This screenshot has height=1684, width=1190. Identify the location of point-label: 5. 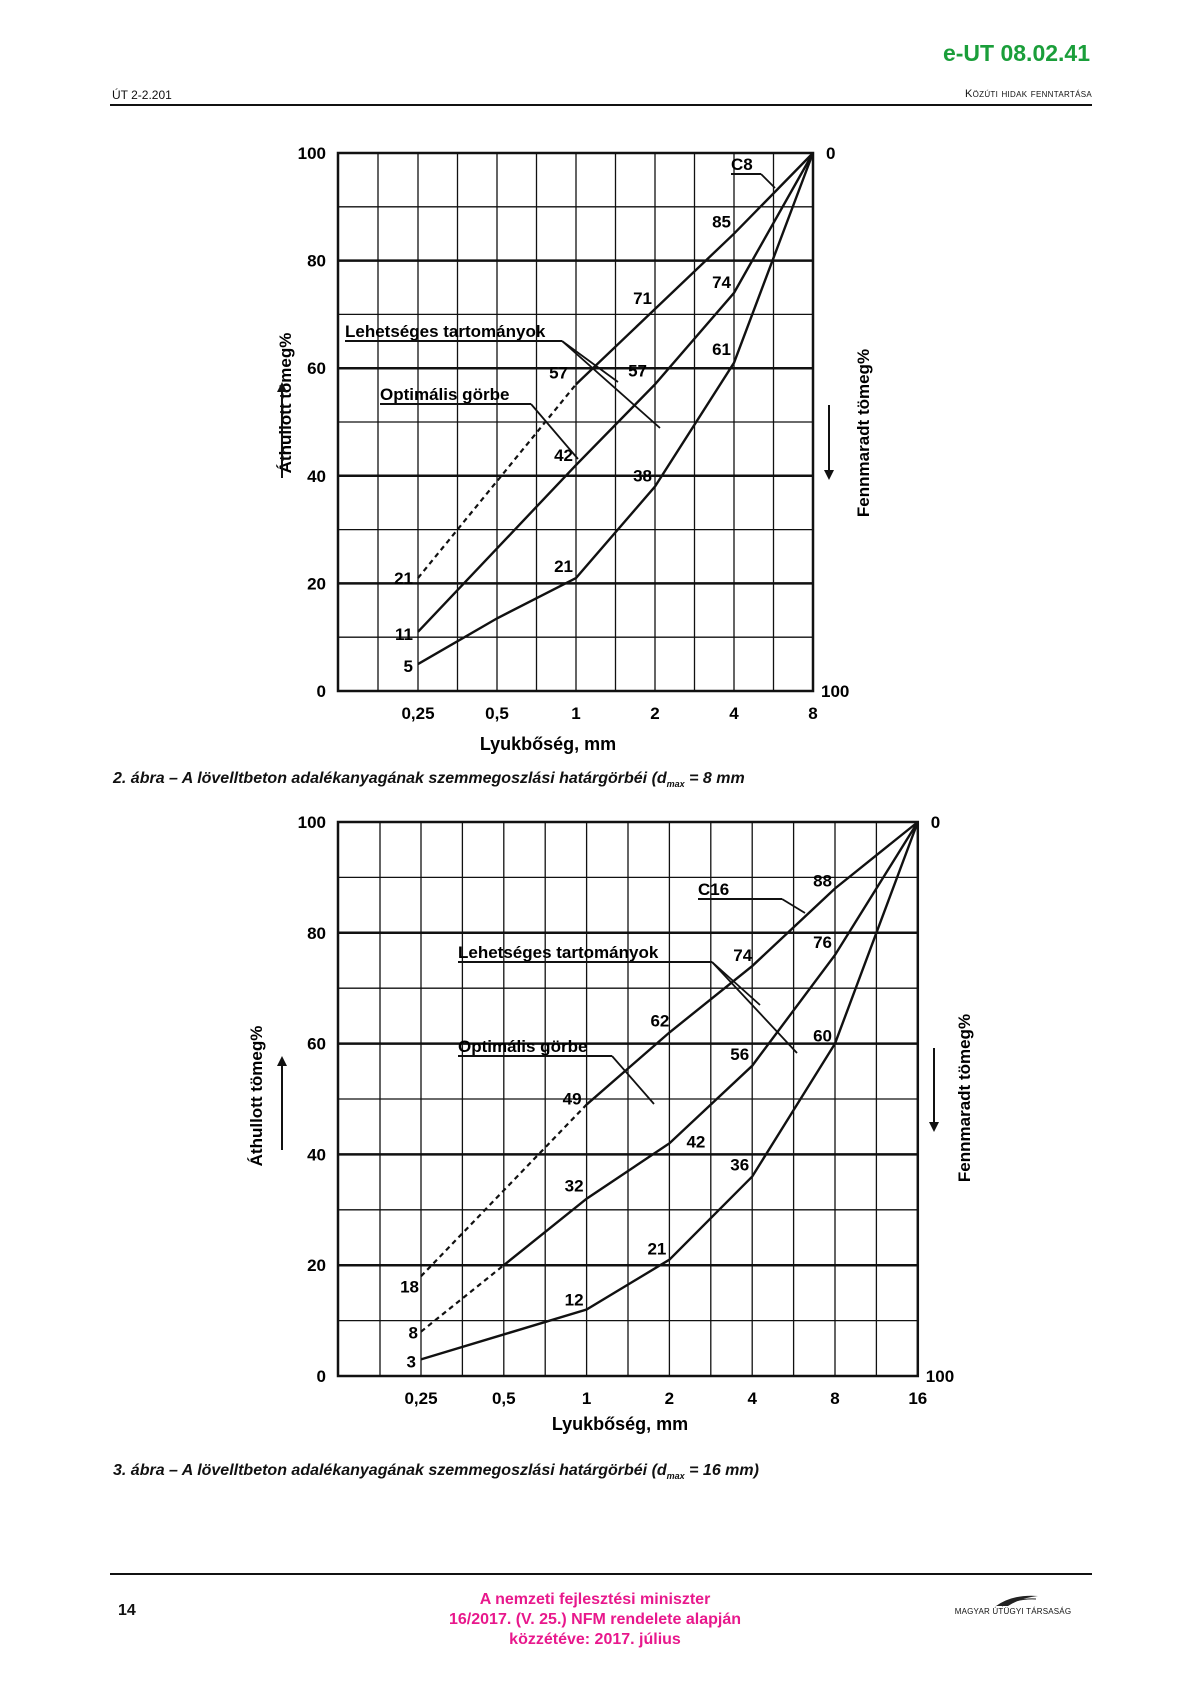
(408, 666).